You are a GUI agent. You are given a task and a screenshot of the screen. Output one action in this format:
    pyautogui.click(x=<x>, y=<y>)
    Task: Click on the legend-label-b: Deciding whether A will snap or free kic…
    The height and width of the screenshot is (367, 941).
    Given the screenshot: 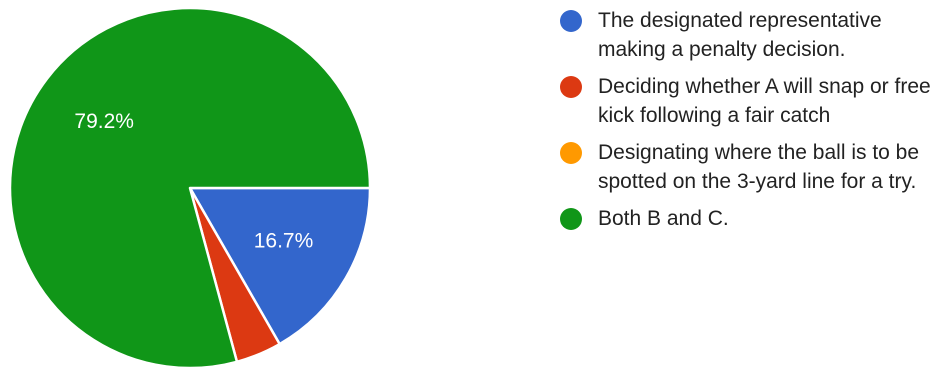 What is the action you would take?
    pyautogui.click(x=764, y=101)
    